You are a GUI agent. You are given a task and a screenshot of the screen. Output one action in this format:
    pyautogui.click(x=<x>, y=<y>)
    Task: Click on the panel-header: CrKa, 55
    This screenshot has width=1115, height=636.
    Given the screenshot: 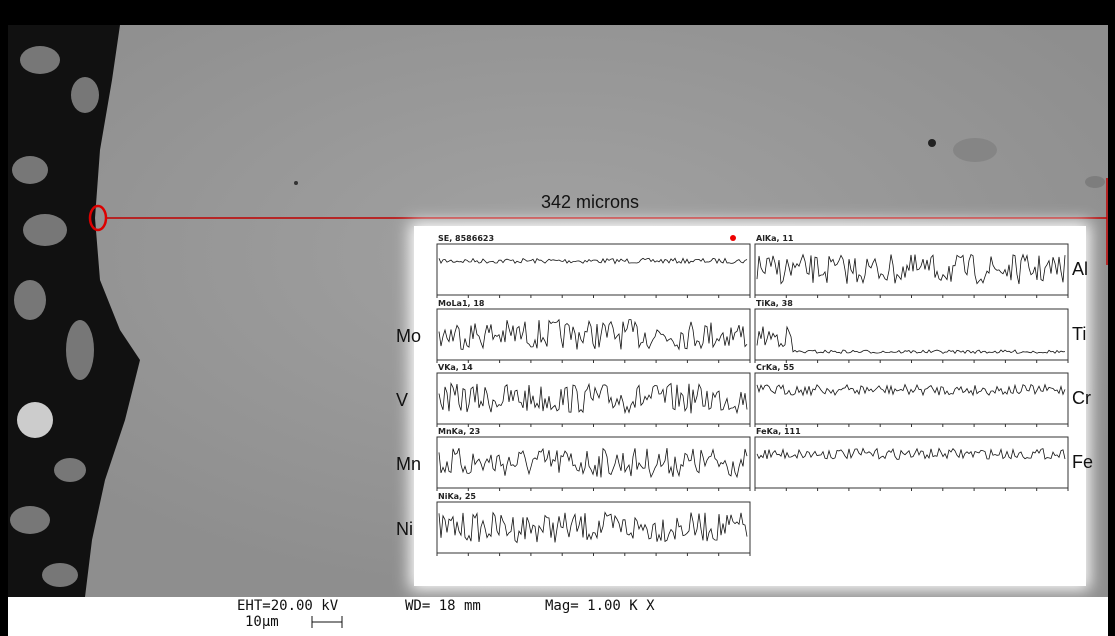 What is the action you would take?
    pyautogui.click(x=775, y=367)
    